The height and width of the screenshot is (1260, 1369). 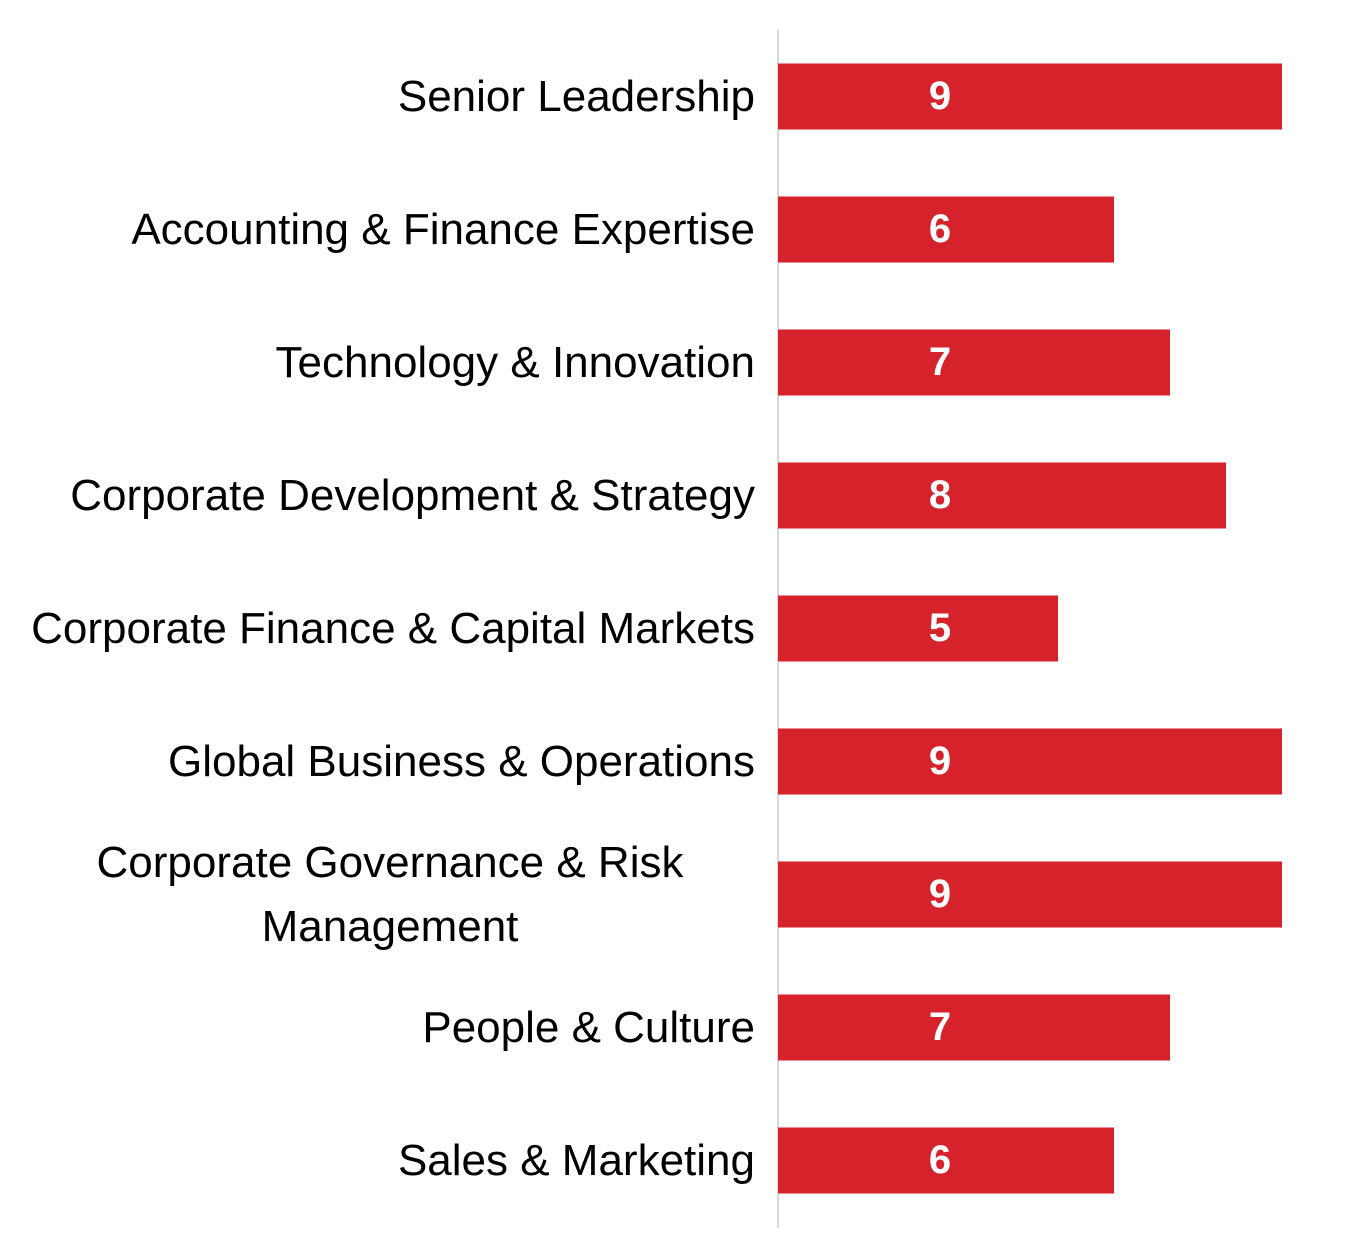 I want to click on category-label-box: Accounting & Finance Expertise, so click(x=390, y=229).